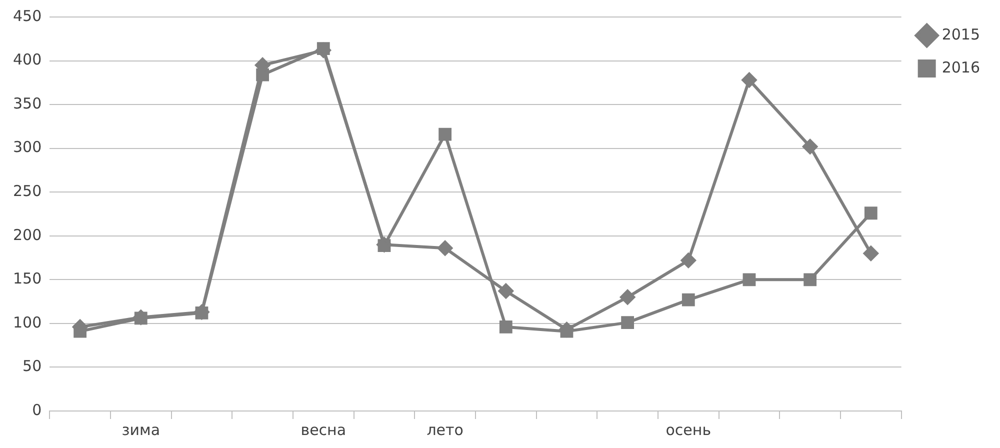  I want to click on x-tick-label: лето, so click(445, 429).